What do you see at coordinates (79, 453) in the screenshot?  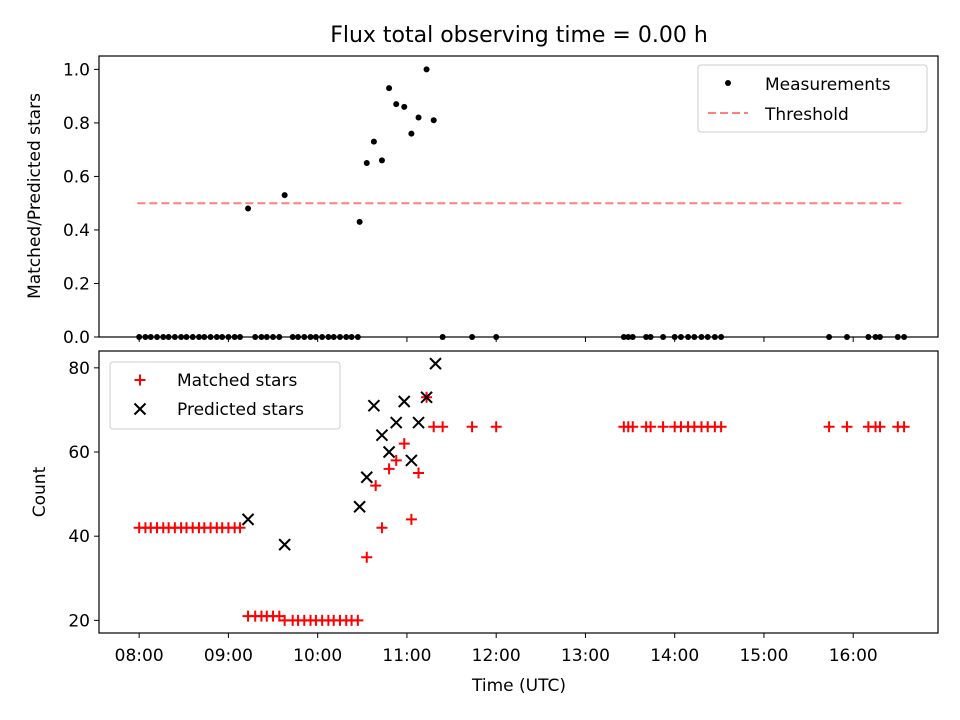 I see `bottom-y-tick-label: 60` at bounding box center [79, 453].